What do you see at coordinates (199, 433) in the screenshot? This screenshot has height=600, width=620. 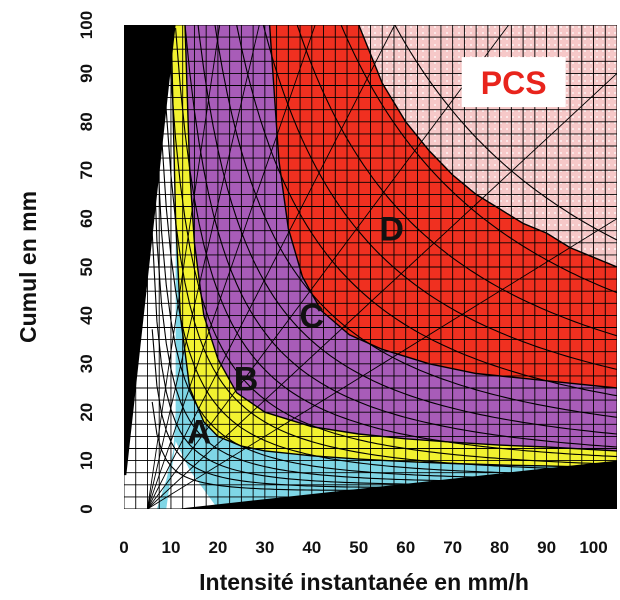 I see `zone-label-a: A` at bounding box center [199, 433].